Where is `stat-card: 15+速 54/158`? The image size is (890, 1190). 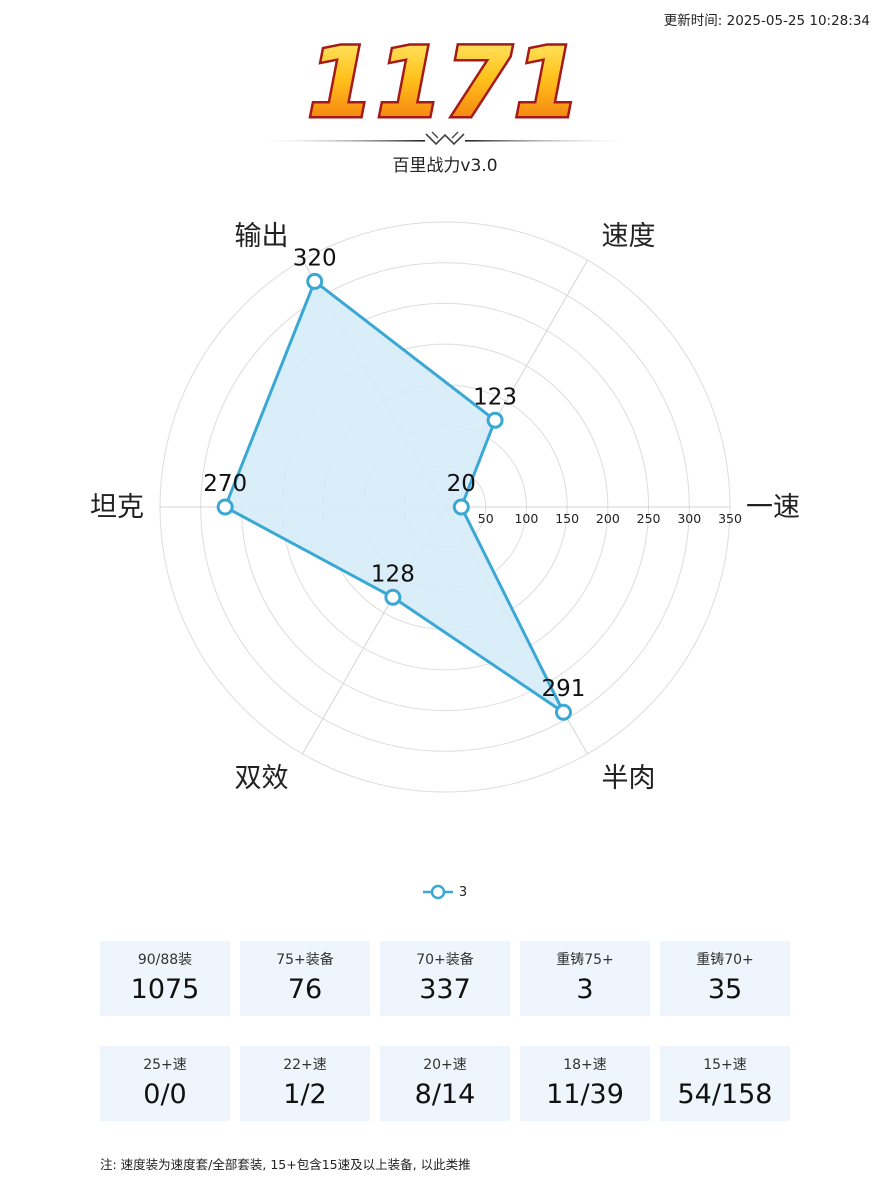 stat-card: 15+速 54/158 is located at coordinates (725, 1083).